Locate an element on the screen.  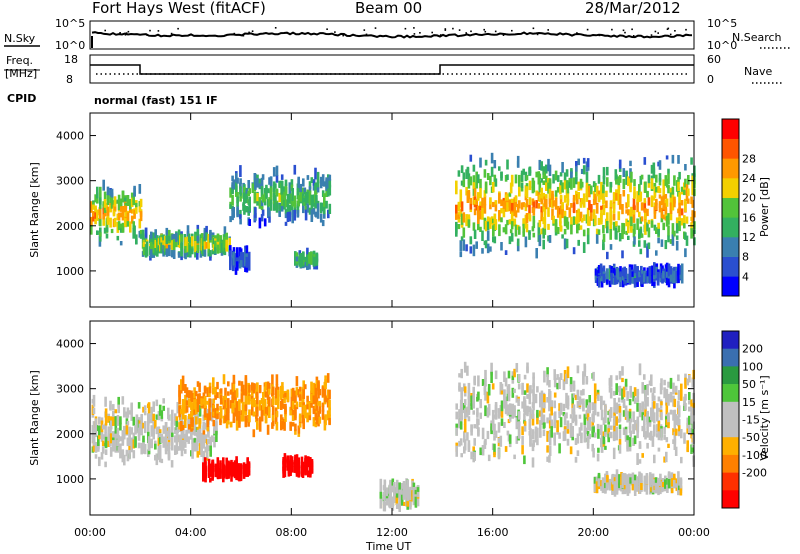
y-tick-label: 3000 is located at coordinates (70, 389).